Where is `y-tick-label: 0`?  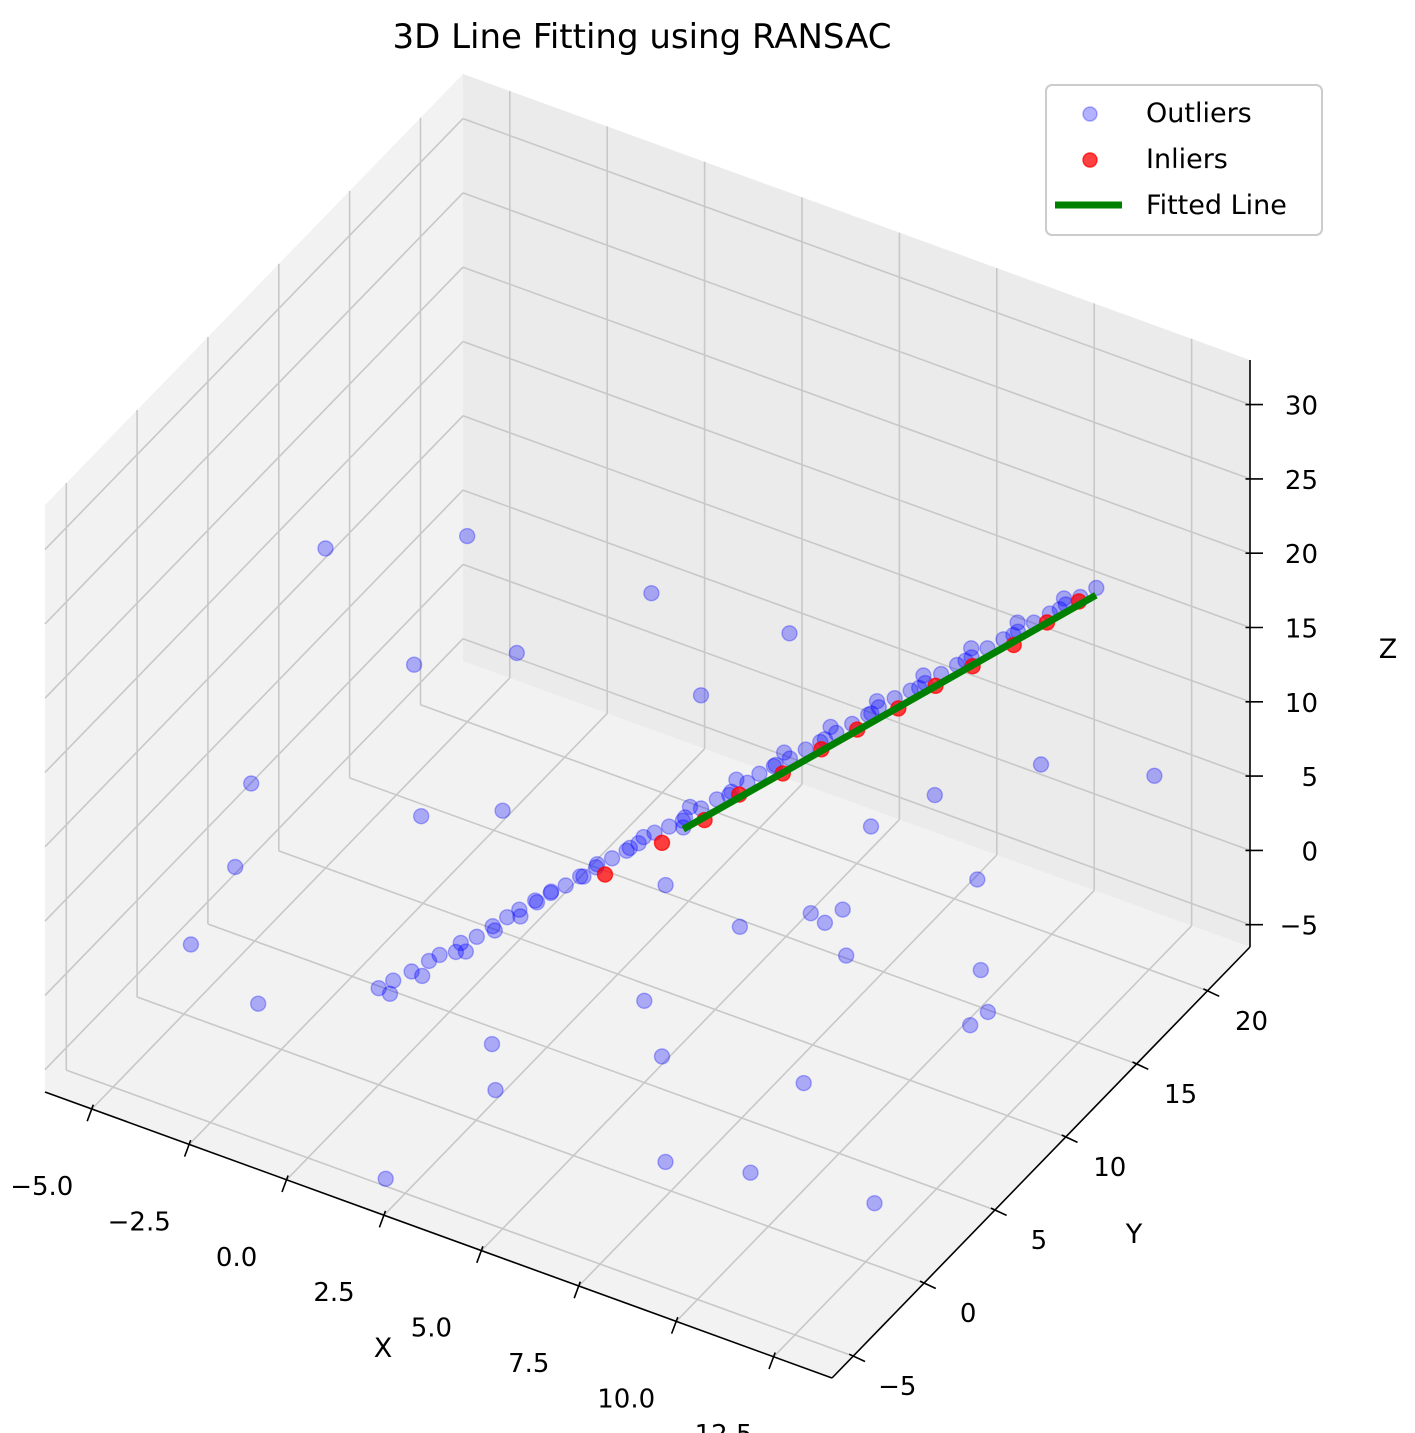 y-tick-label: 0 is located at coordinates (968, 1314).